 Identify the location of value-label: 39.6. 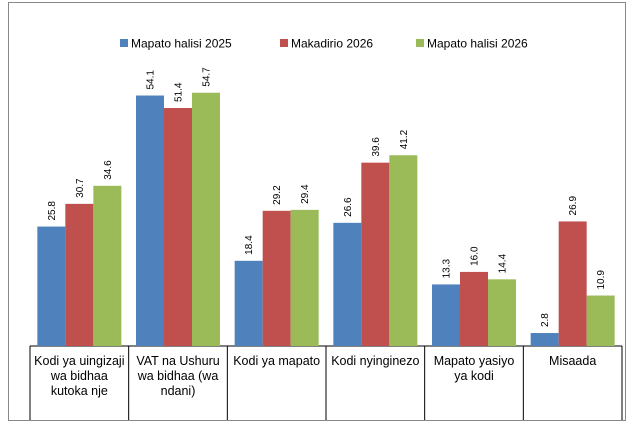
(376, 147).